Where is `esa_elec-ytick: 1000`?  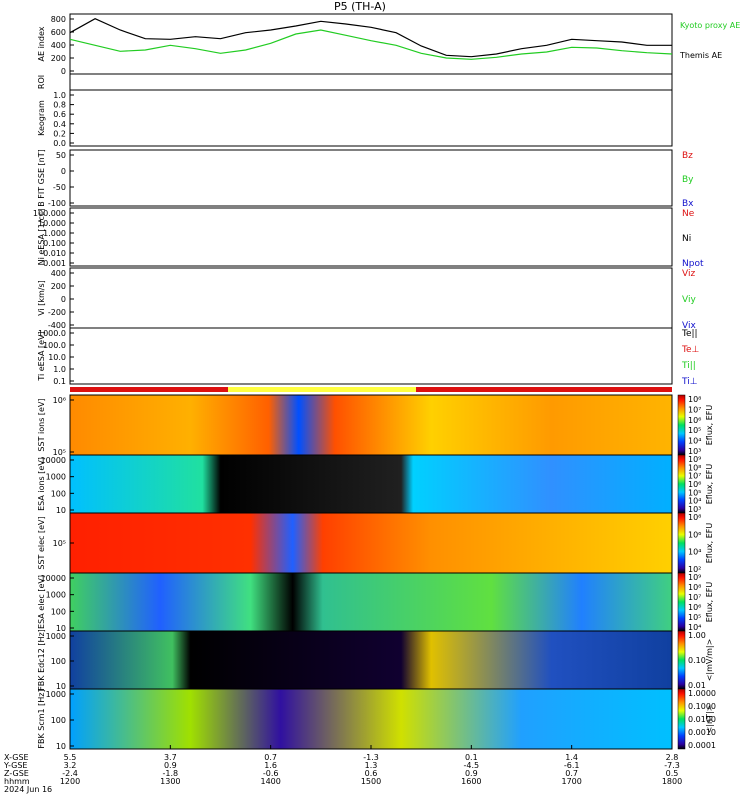
esa_elec-ytick: 1000 is located at coordinates (56, 595).